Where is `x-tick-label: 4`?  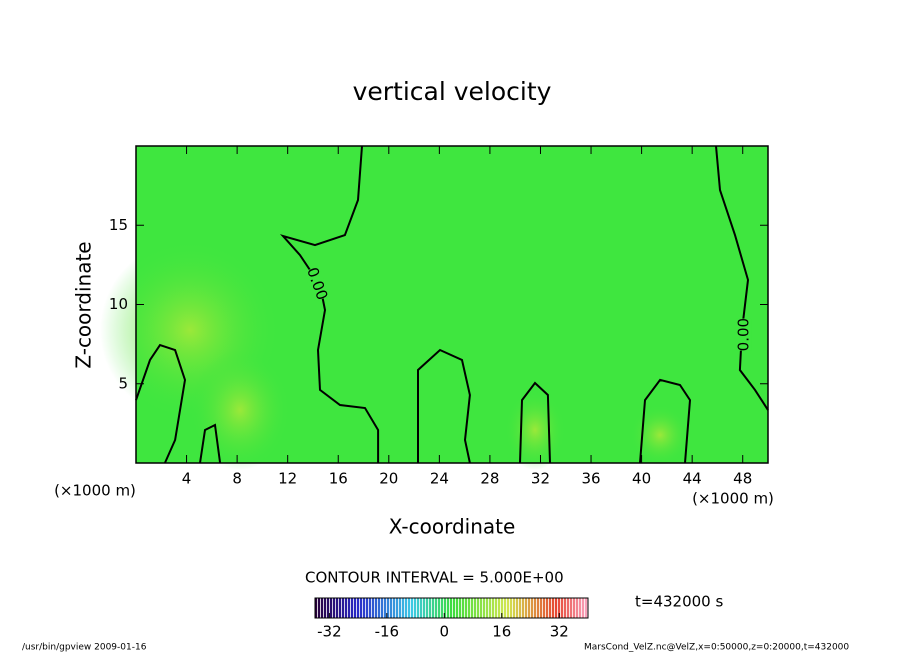 x-tick-label: 4 is located at coordinates (187, 479).